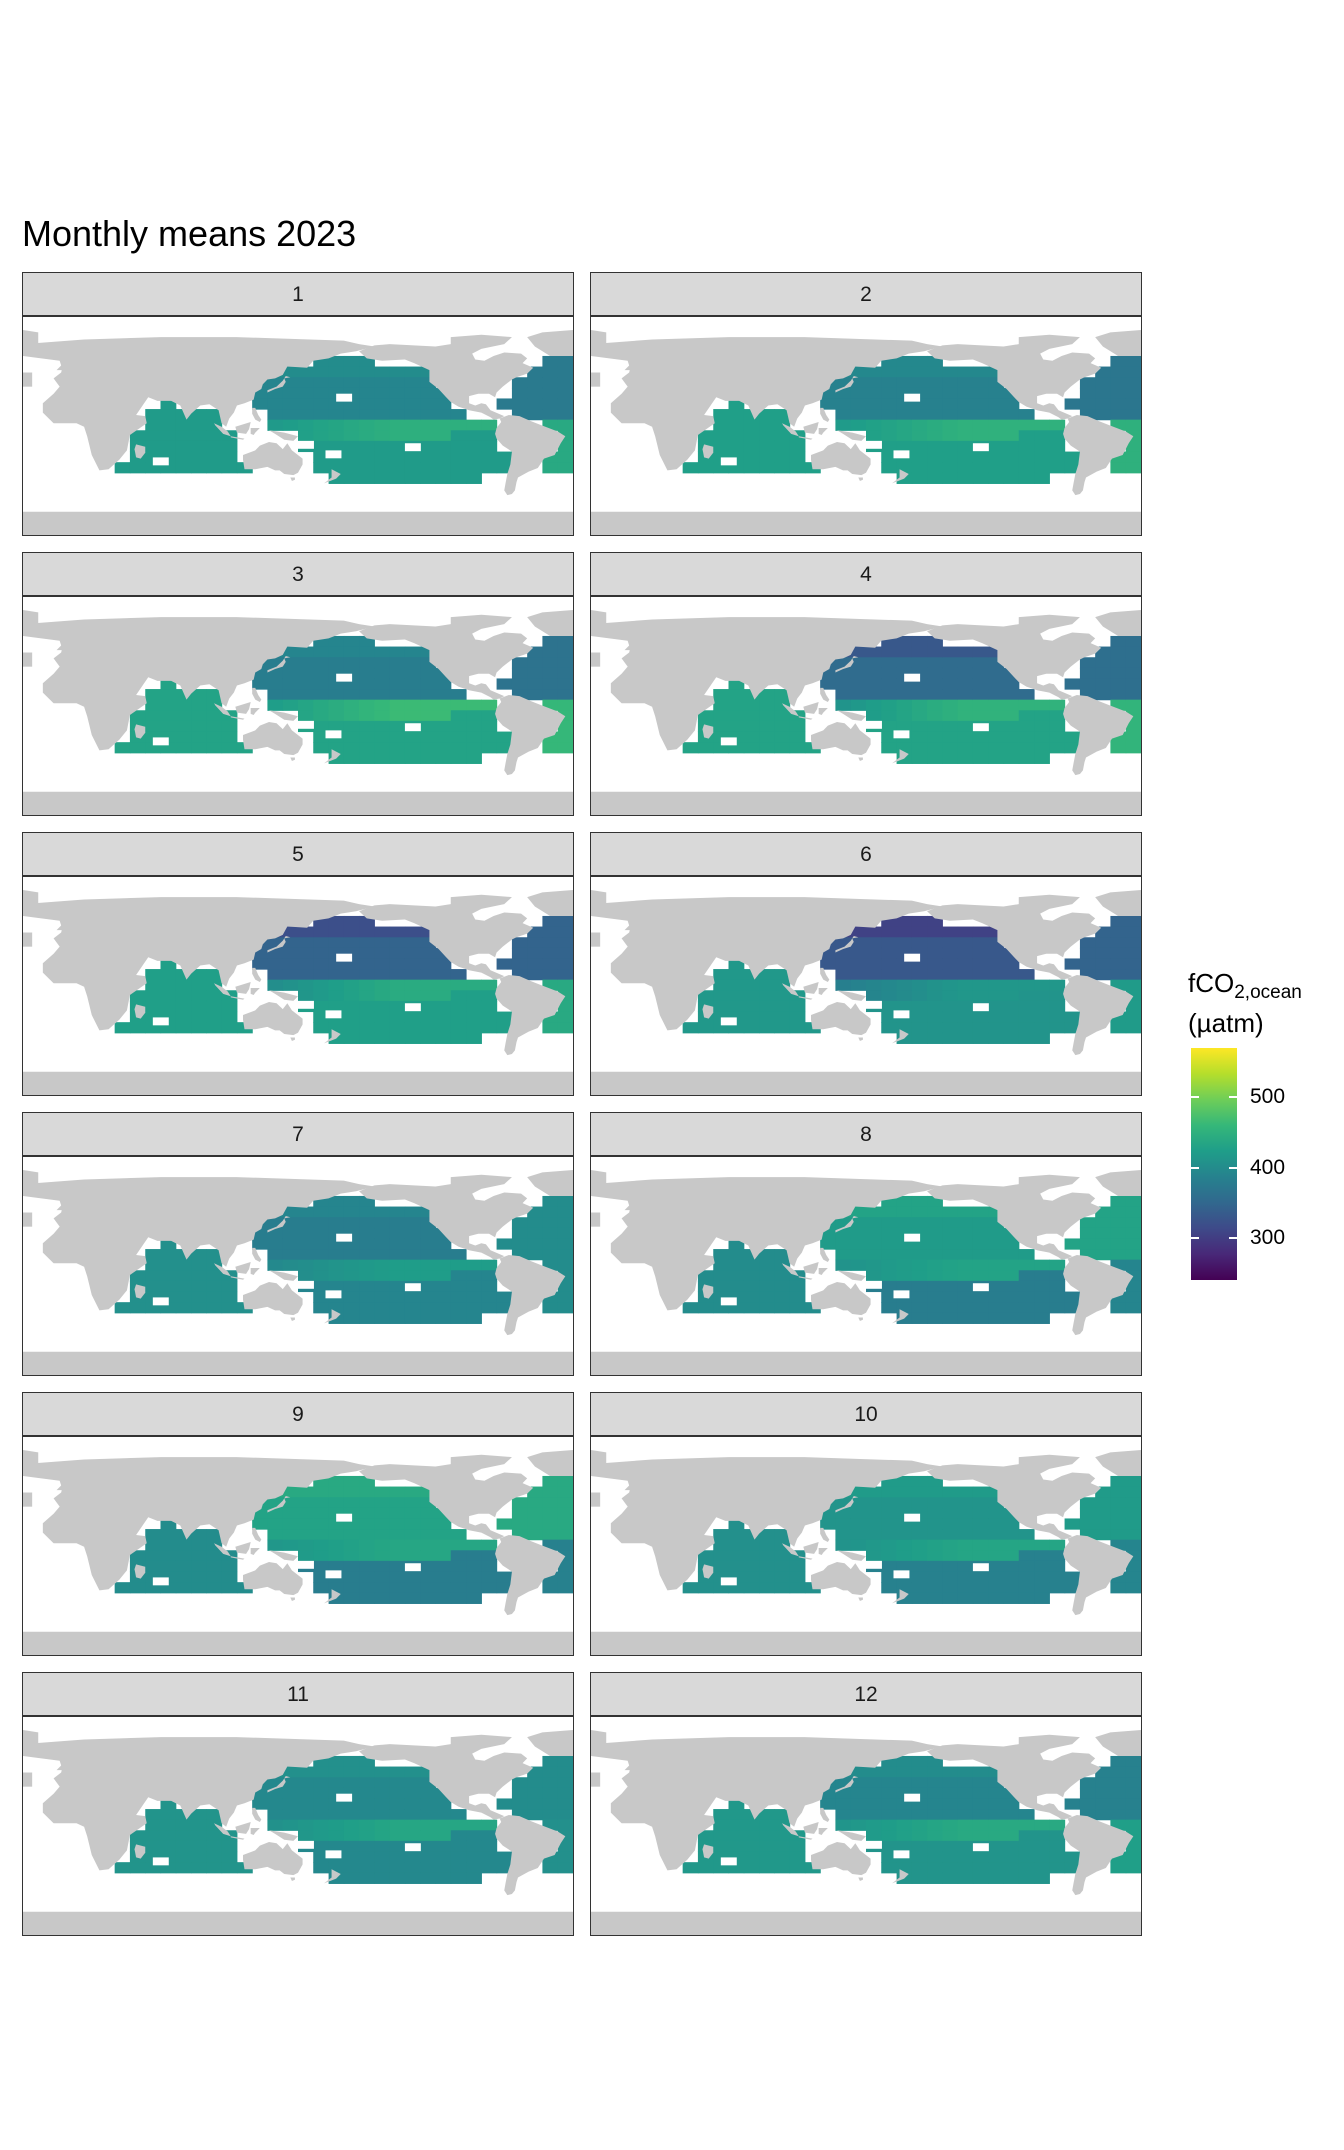 Image resolution: width=1344 pixels, height=2150 pixels. Describe the element at coordinates (866, 854) in the screenshot. I see `facet-strip-label: 6` at that location.